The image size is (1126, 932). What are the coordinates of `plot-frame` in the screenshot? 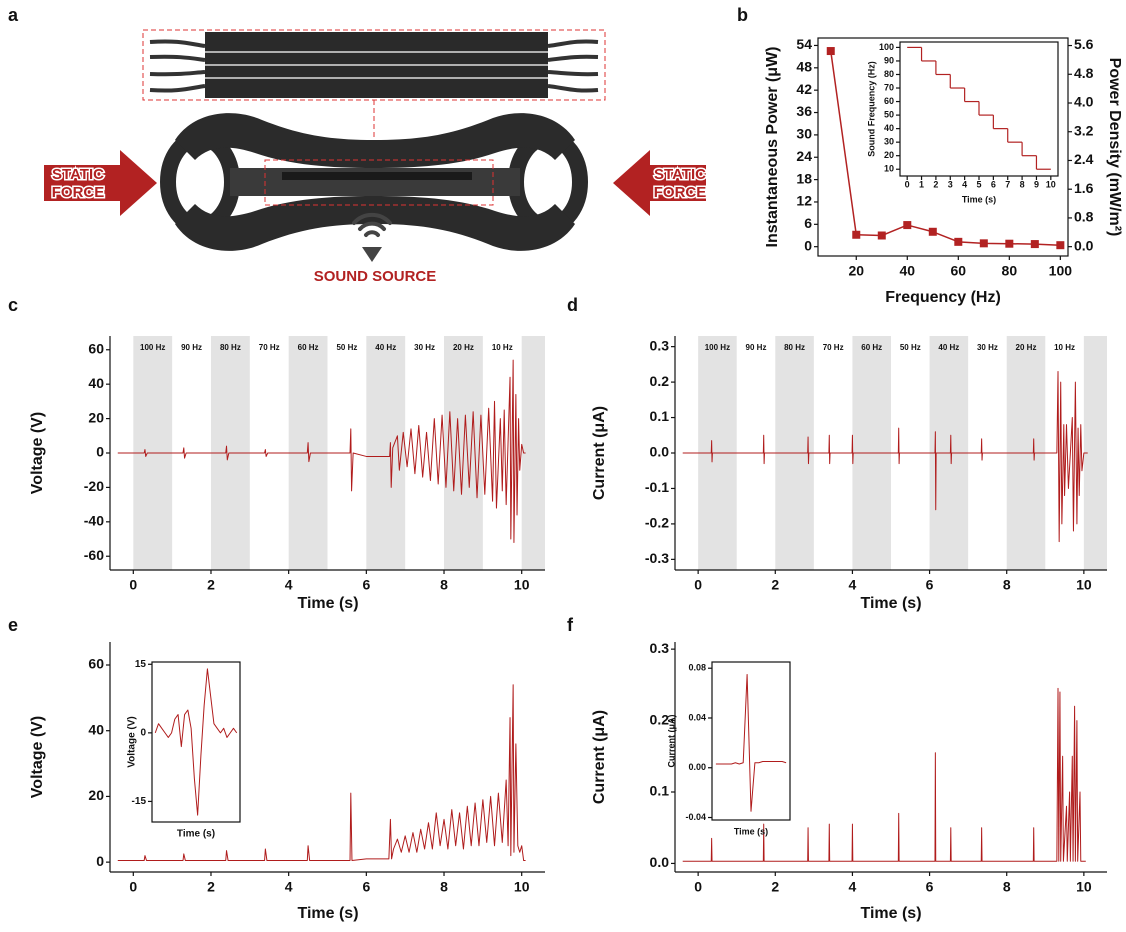 It's located at (943, 147).